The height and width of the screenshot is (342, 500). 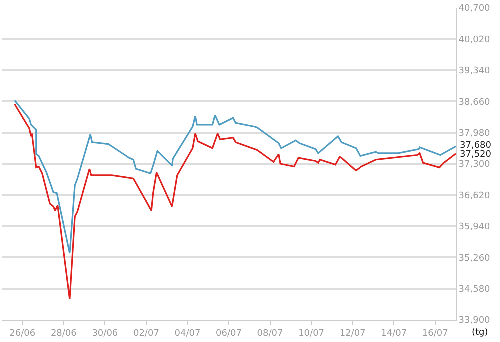 What do you see at coordinates (474, 9) in the screenshot?
I see `y-tick-label: 40,700` at bounding box center [474, 9].